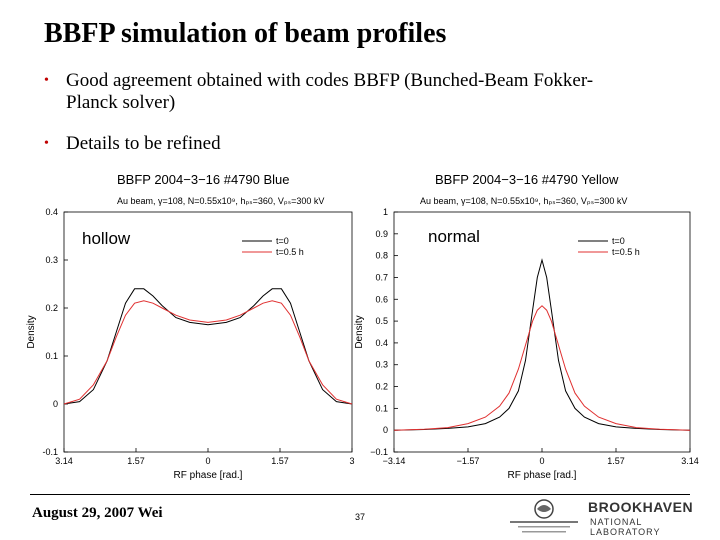 This screenshot has width=720, height=540. What do you see at coordinates (394, 461) in the screenshot?
I see `x-tick-label: −3.14` at bounding box center [394, 461].